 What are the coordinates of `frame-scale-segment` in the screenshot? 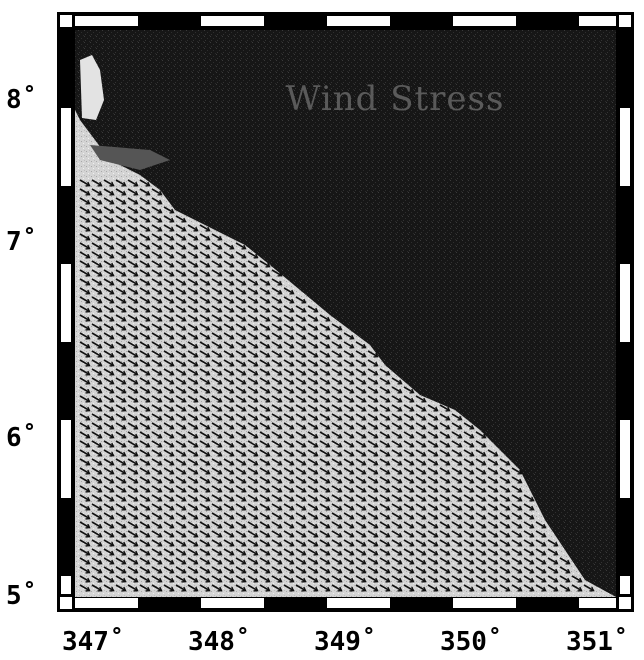 It's located at (169, 21).